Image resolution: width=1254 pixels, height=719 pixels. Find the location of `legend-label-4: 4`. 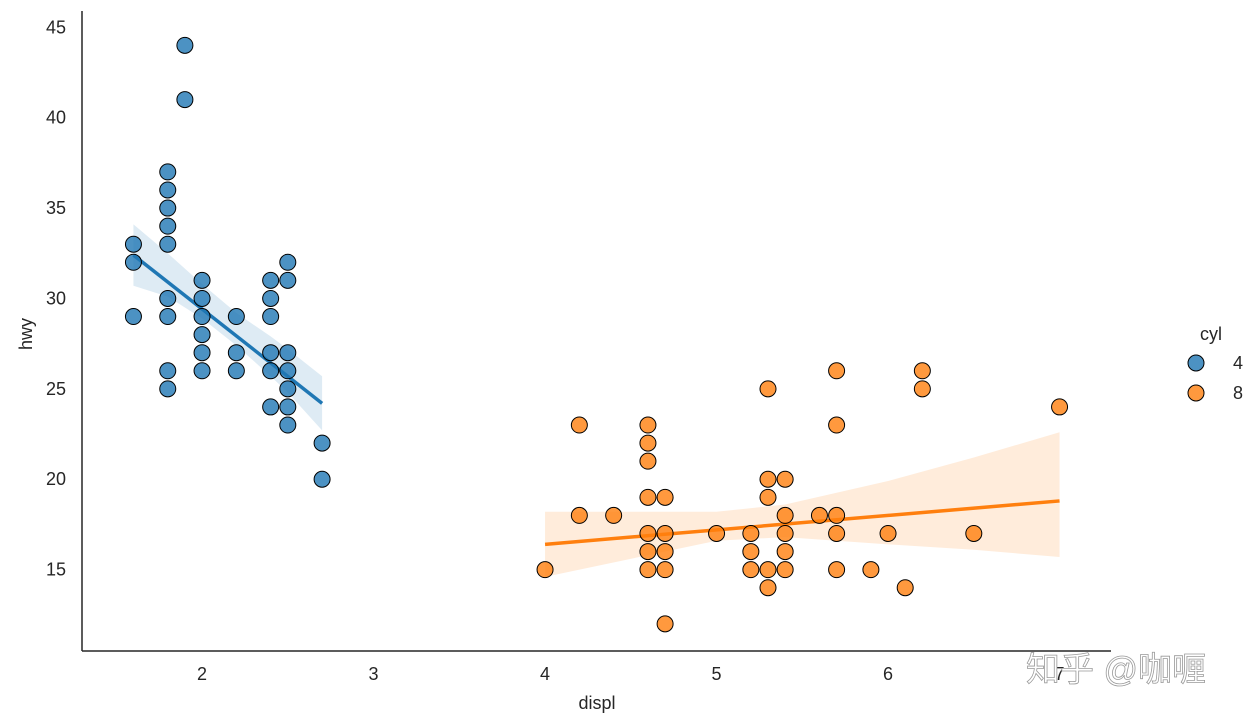

legend-label-4: 4 is located at coordinates (1238, 363).